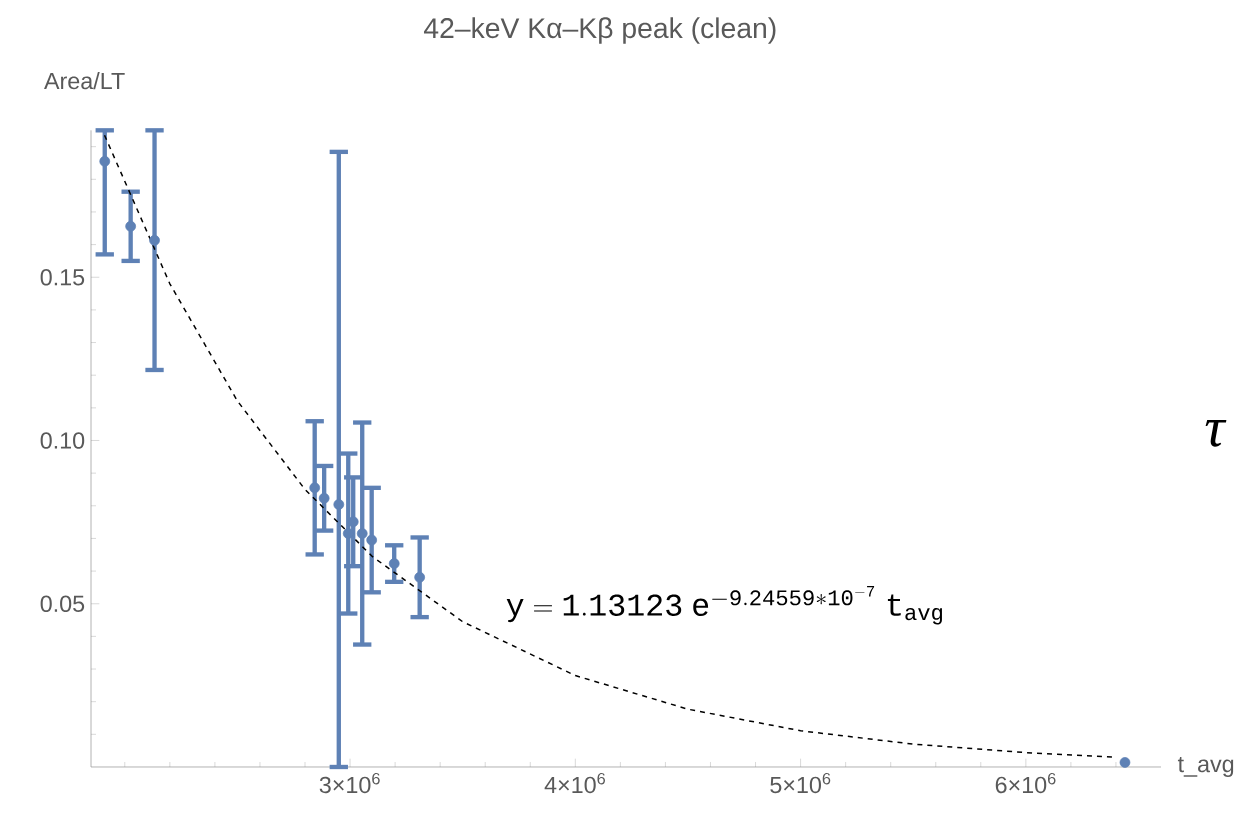 The height and width of the screenshot is (834, 1250). I want to click on text: τ, so click(1216, 433).